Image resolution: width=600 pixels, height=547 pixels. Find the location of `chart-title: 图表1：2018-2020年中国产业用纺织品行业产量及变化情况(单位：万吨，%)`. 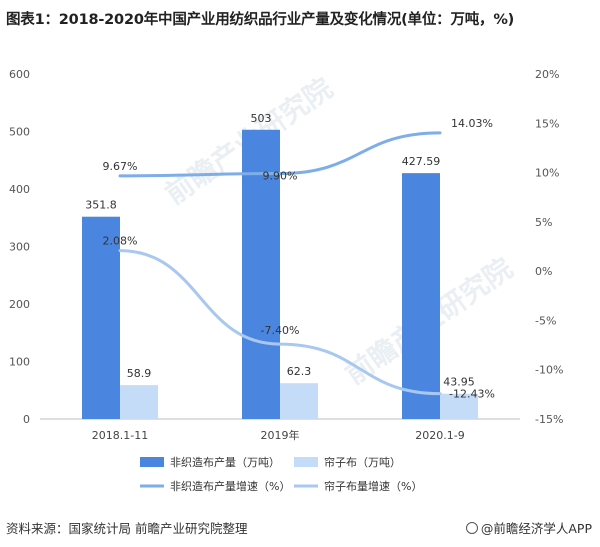

chart-title: 图表1：2018-2020年中国产业用纺织品行业产量及变化情况(单位：万吨，%) is located at coordinates (260, 20).